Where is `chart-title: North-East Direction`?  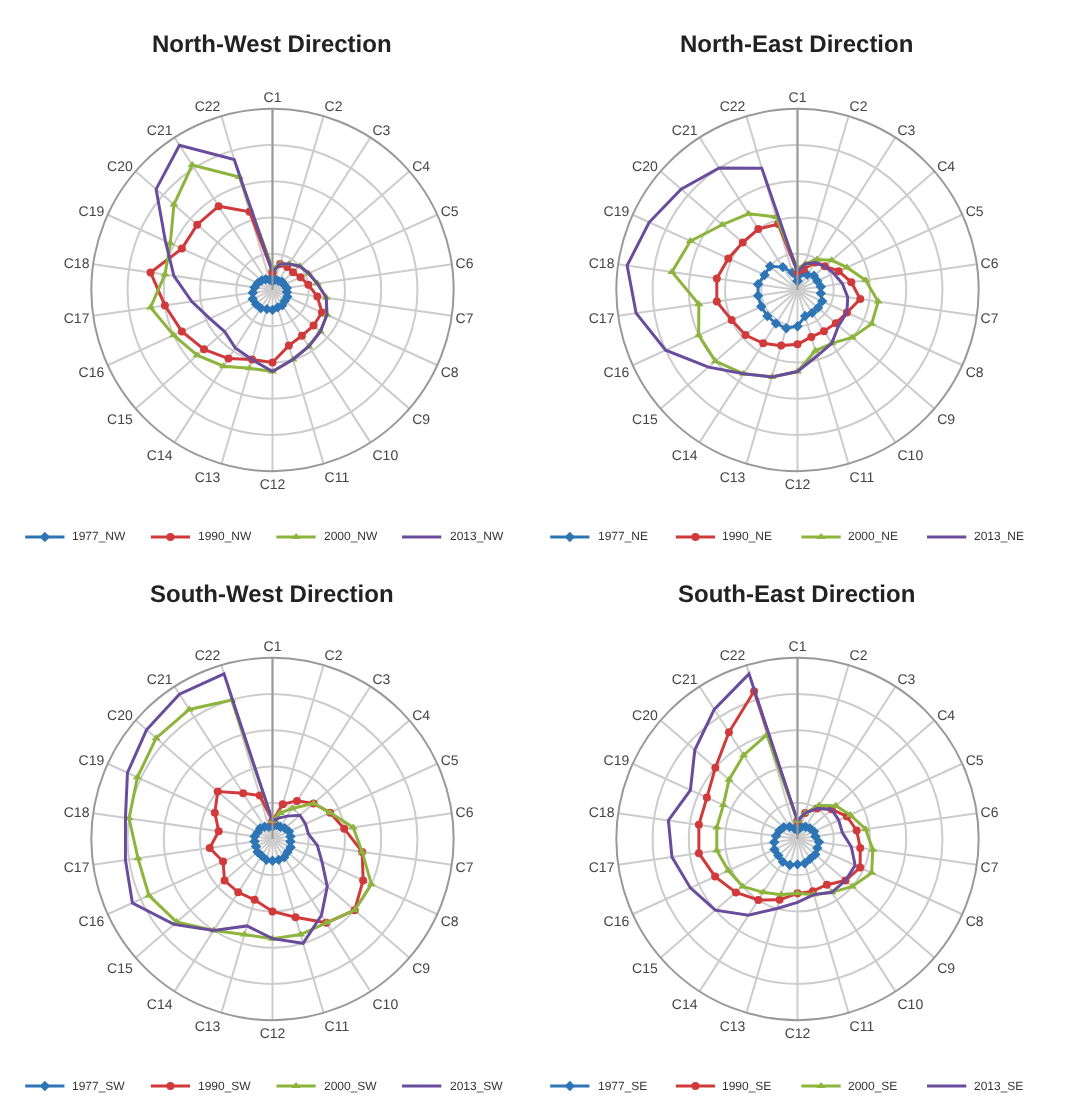 chart-title: North-East Direction is located at coordinates (797, 44).